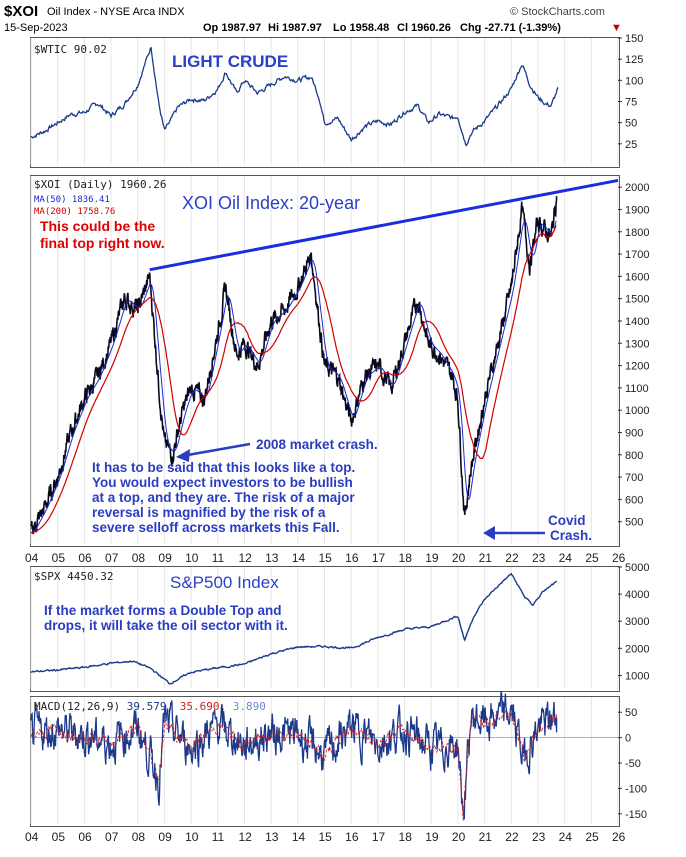  Describe the element at coordinates (567, 520) in the screenshot. I see `note-covid-line1: Covid` at that location.